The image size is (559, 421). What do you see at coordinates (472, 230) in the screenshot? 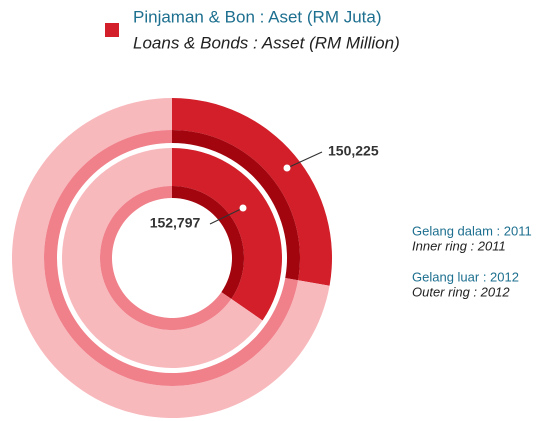
I see `ring-name: Gelang dalam : 2011` at bounding box center [472, 230].